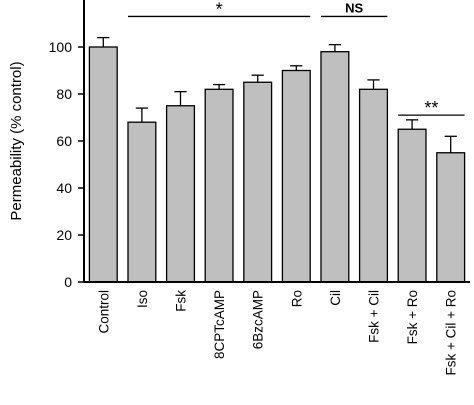  I want to click on x-category-label: Fsk + Cil + Ro, so click(451, 333).